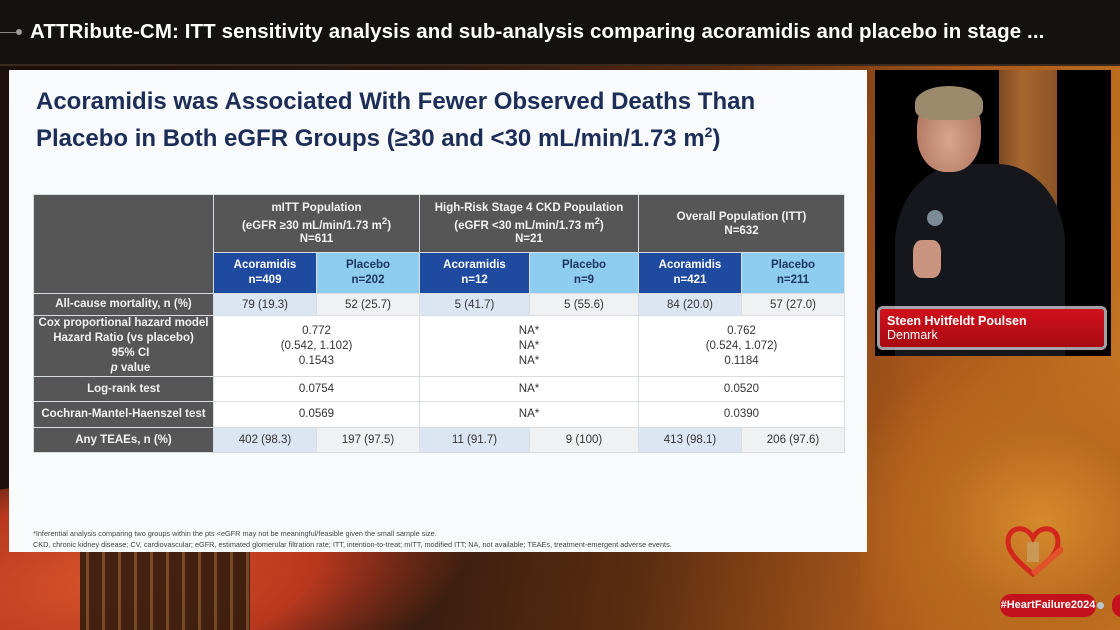  I want to click on arm-n: n=202, so click(368, 280).